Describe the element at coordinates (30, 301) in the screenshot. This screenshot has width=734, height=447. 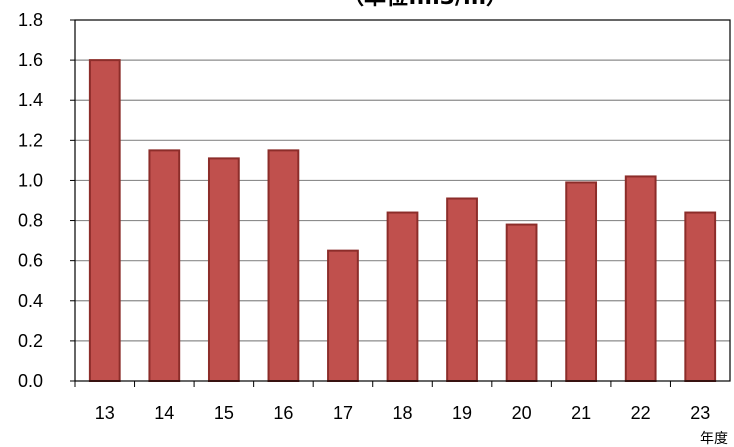
I see `y-tick-label-2: 0.4` at that location.